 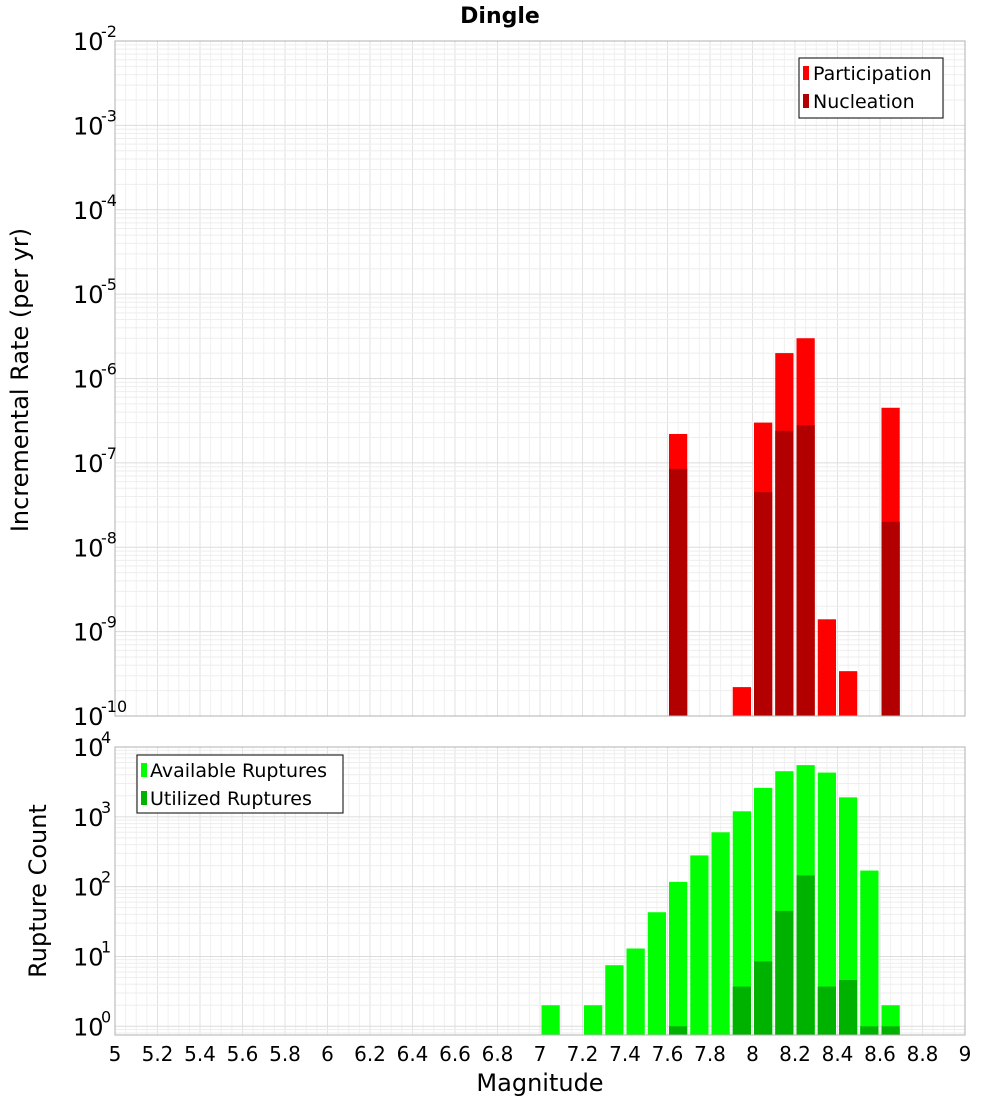 I want to click on bottom-y-tick-exponent: 1, so click(x=106, y=946).